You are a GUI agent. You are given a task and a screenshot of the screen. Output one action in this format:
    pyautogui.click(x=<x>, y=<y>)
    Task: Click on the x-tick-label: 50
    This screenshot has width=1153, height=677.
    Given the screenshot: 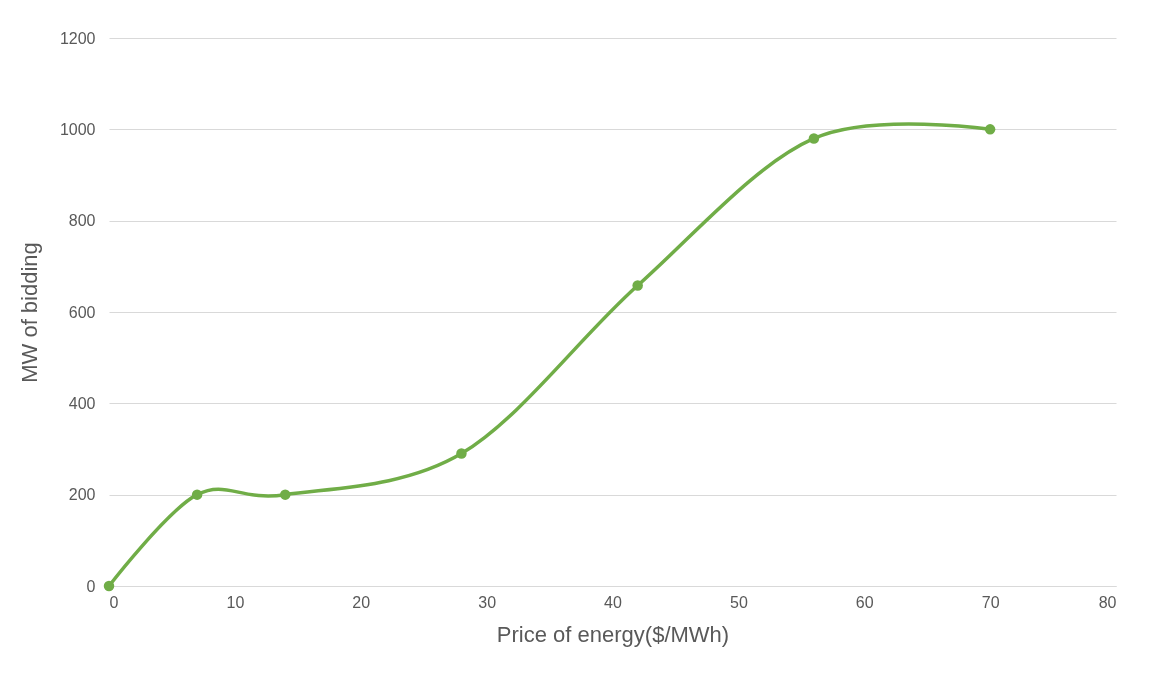 What is the action you would take?
    pyautogui.click(x=738, y=602)
    